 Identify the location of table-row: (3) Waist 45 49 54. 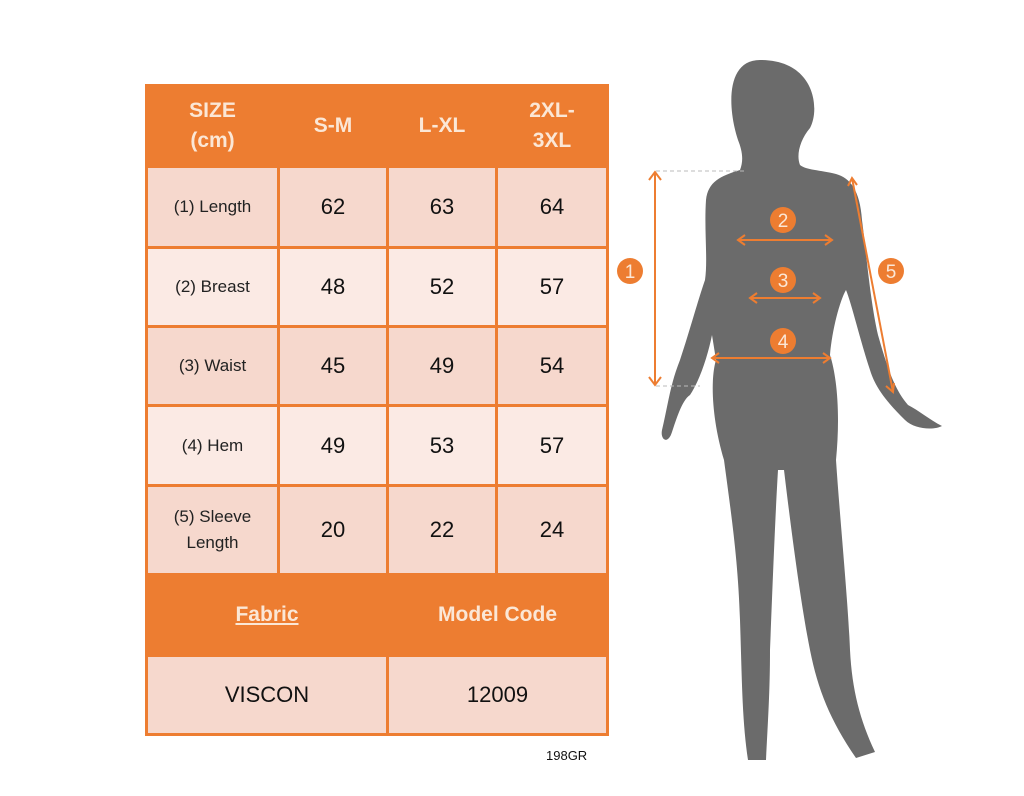
(377, 366).